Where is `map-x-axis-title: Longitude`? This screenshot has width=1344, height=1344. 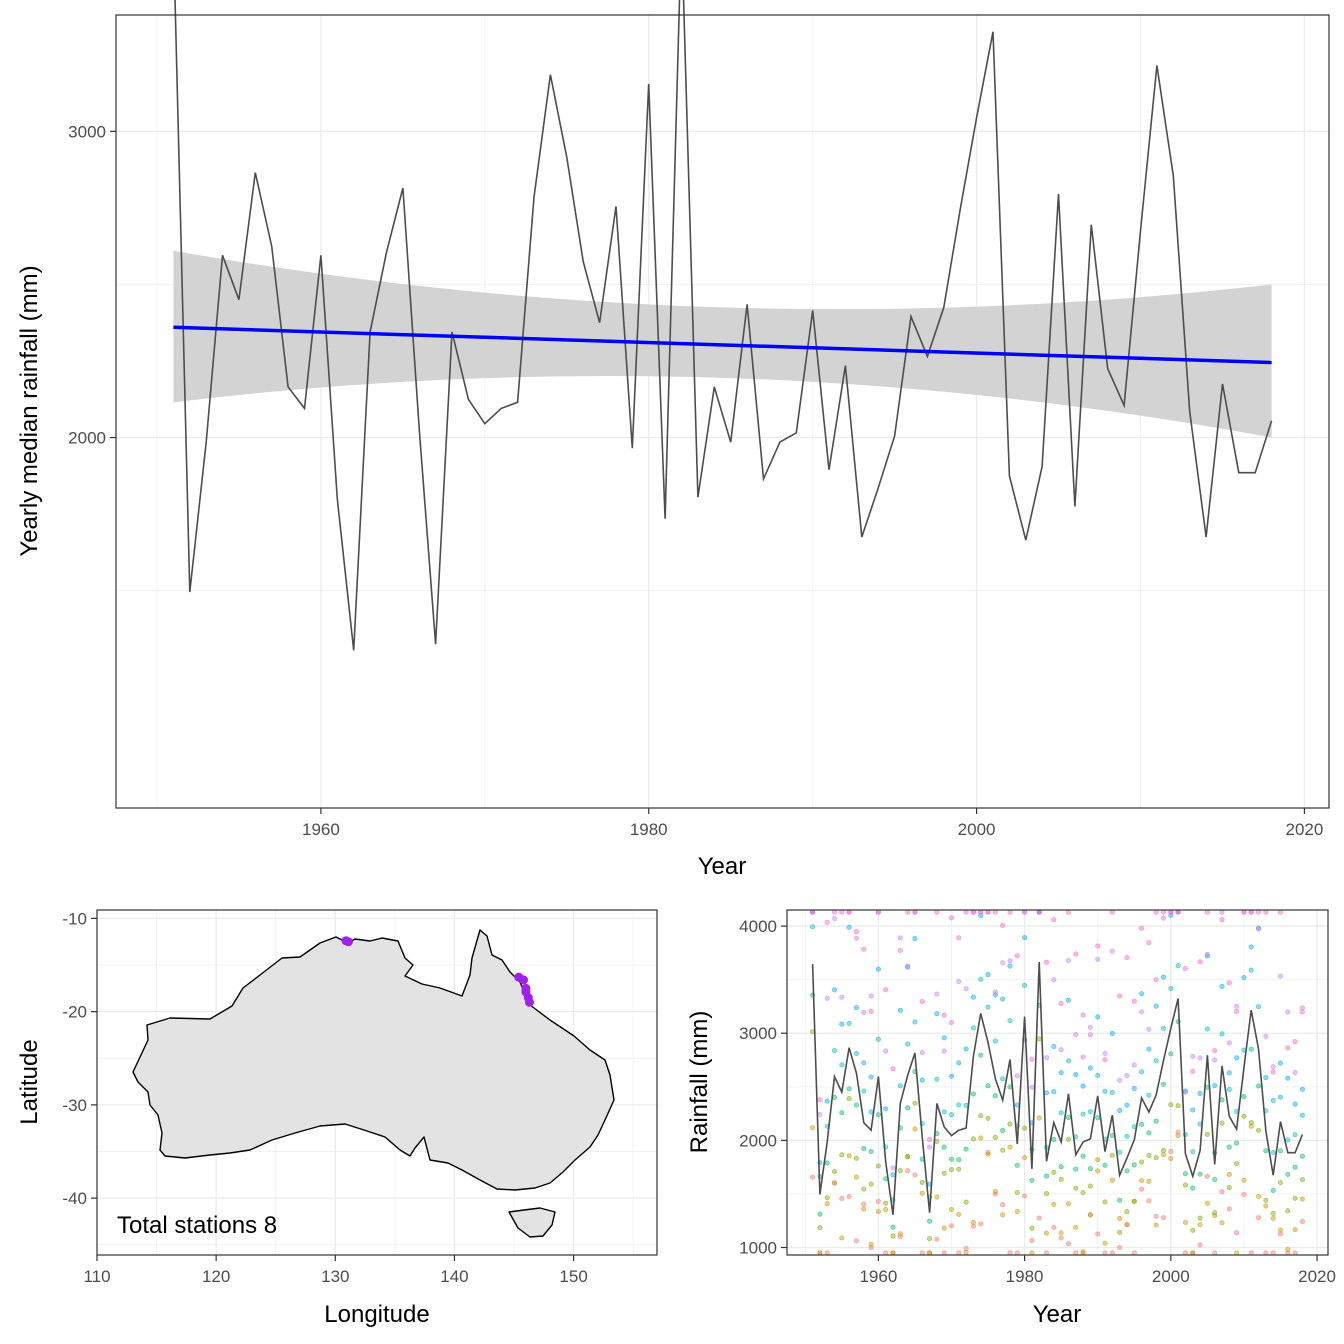 map-x-axis-title: Longitude is located at coordinates (376, 1314).